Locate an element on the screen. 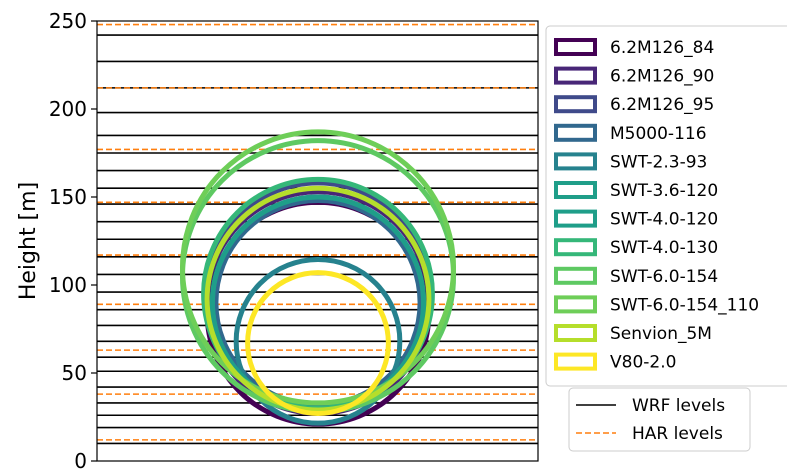 The width and height of the screenshot is (787, 469). y-axis: 0 50 100 150 200 250 is located at coordinates (73, 239).